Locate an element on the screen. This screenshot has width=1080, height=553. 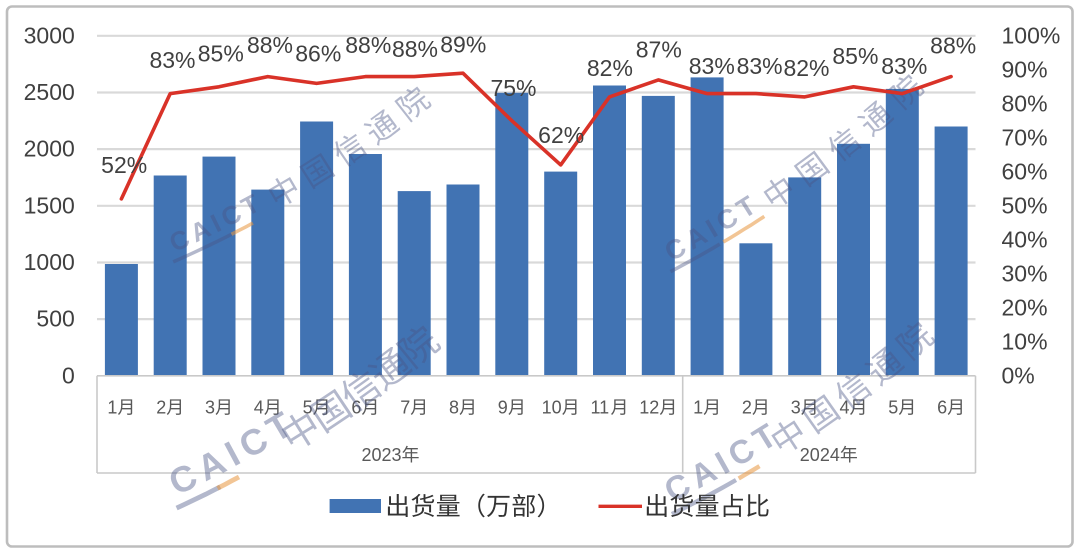
svg-text: 10% is located at coordinates (1025, 341).